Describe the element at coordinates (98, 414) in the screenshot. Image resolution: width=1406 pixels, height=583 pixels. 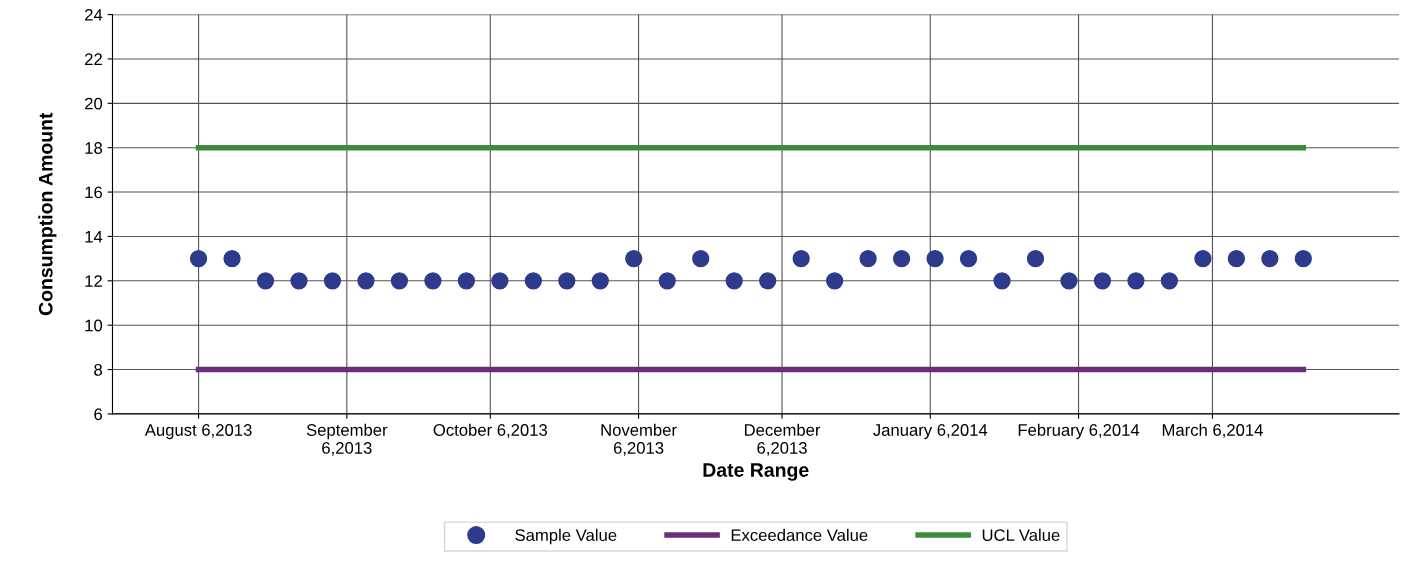
I see `y-tick-label: 6` at that location.